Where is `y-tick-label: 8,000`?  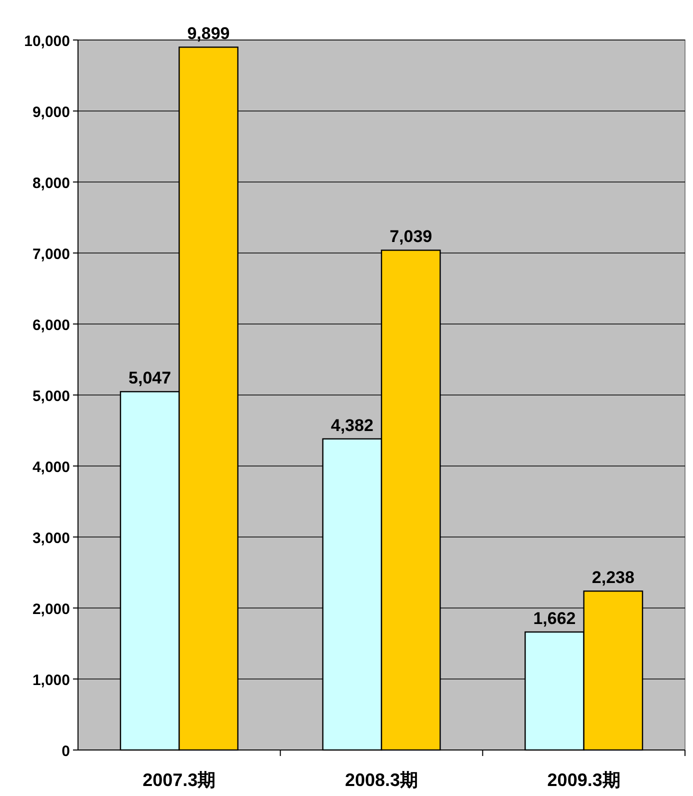
y-tick-label: 8,000 is located at coordinates (51, 183).